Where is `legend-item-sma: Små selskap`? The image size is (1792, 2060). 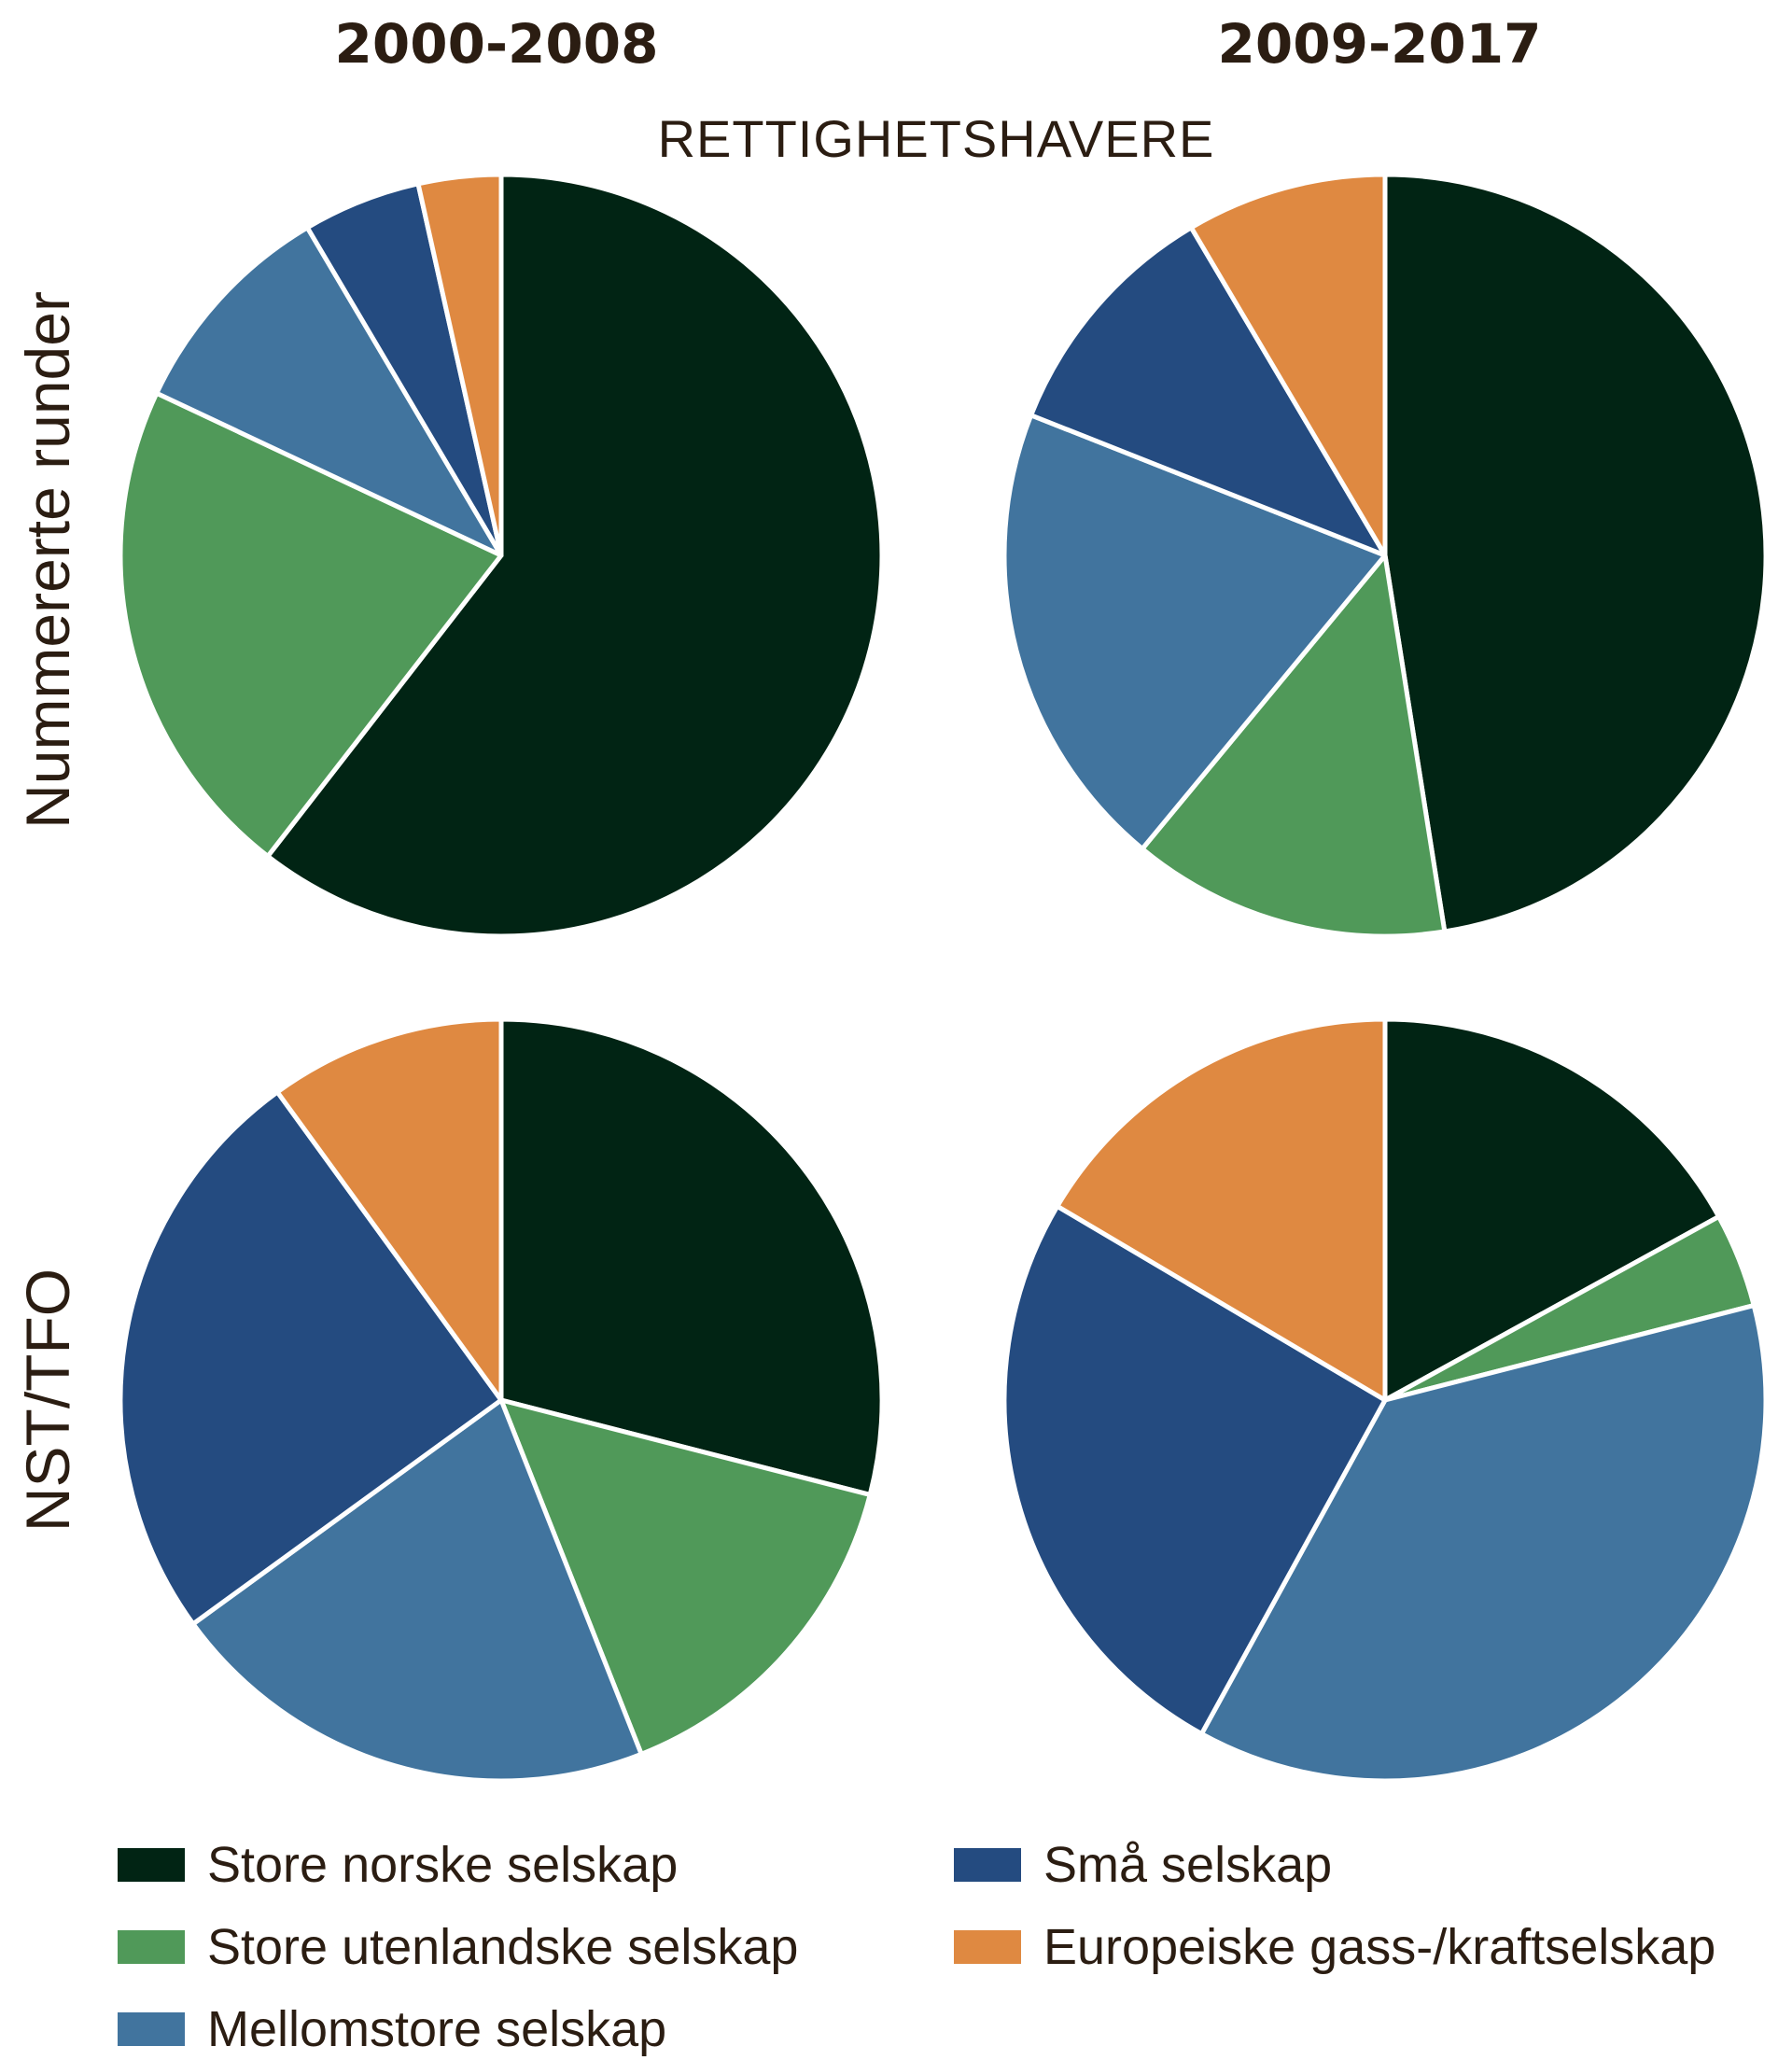
legend-item-sma: Små selskap is located at coordinates (1143, 1865).